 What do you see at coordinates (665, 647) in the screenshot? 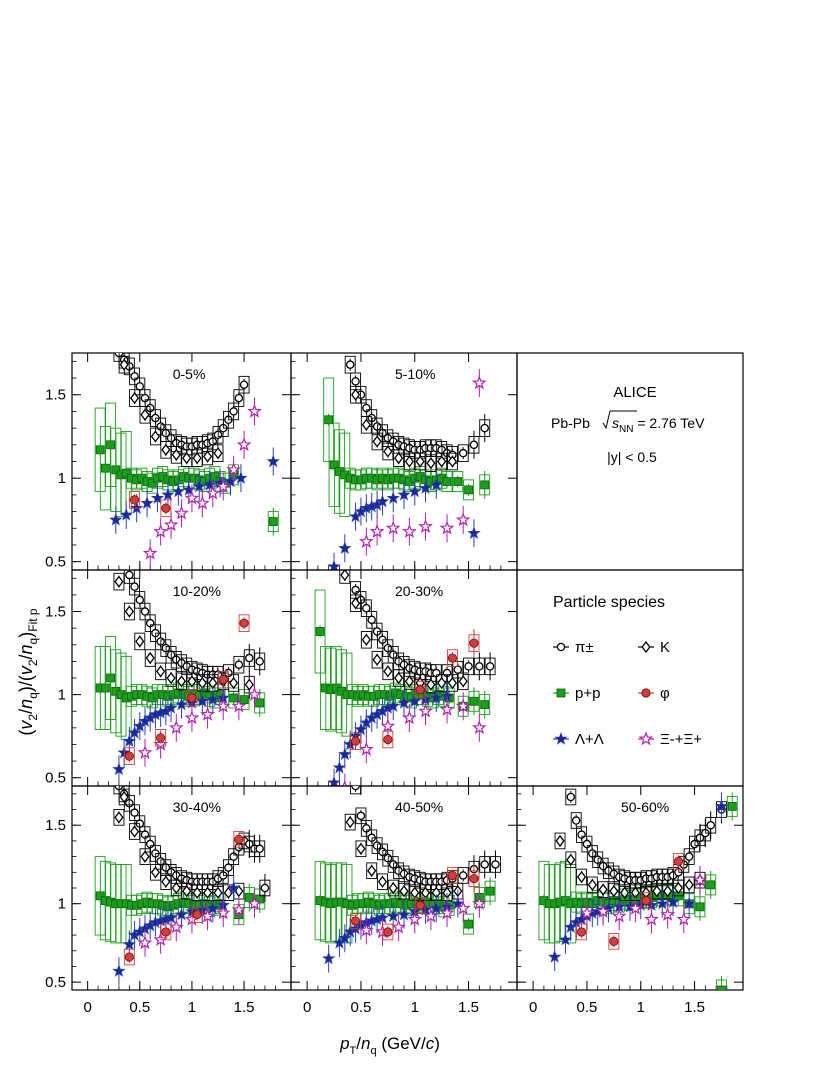
I see `legend-label: K` at bounding box center [665, 647].